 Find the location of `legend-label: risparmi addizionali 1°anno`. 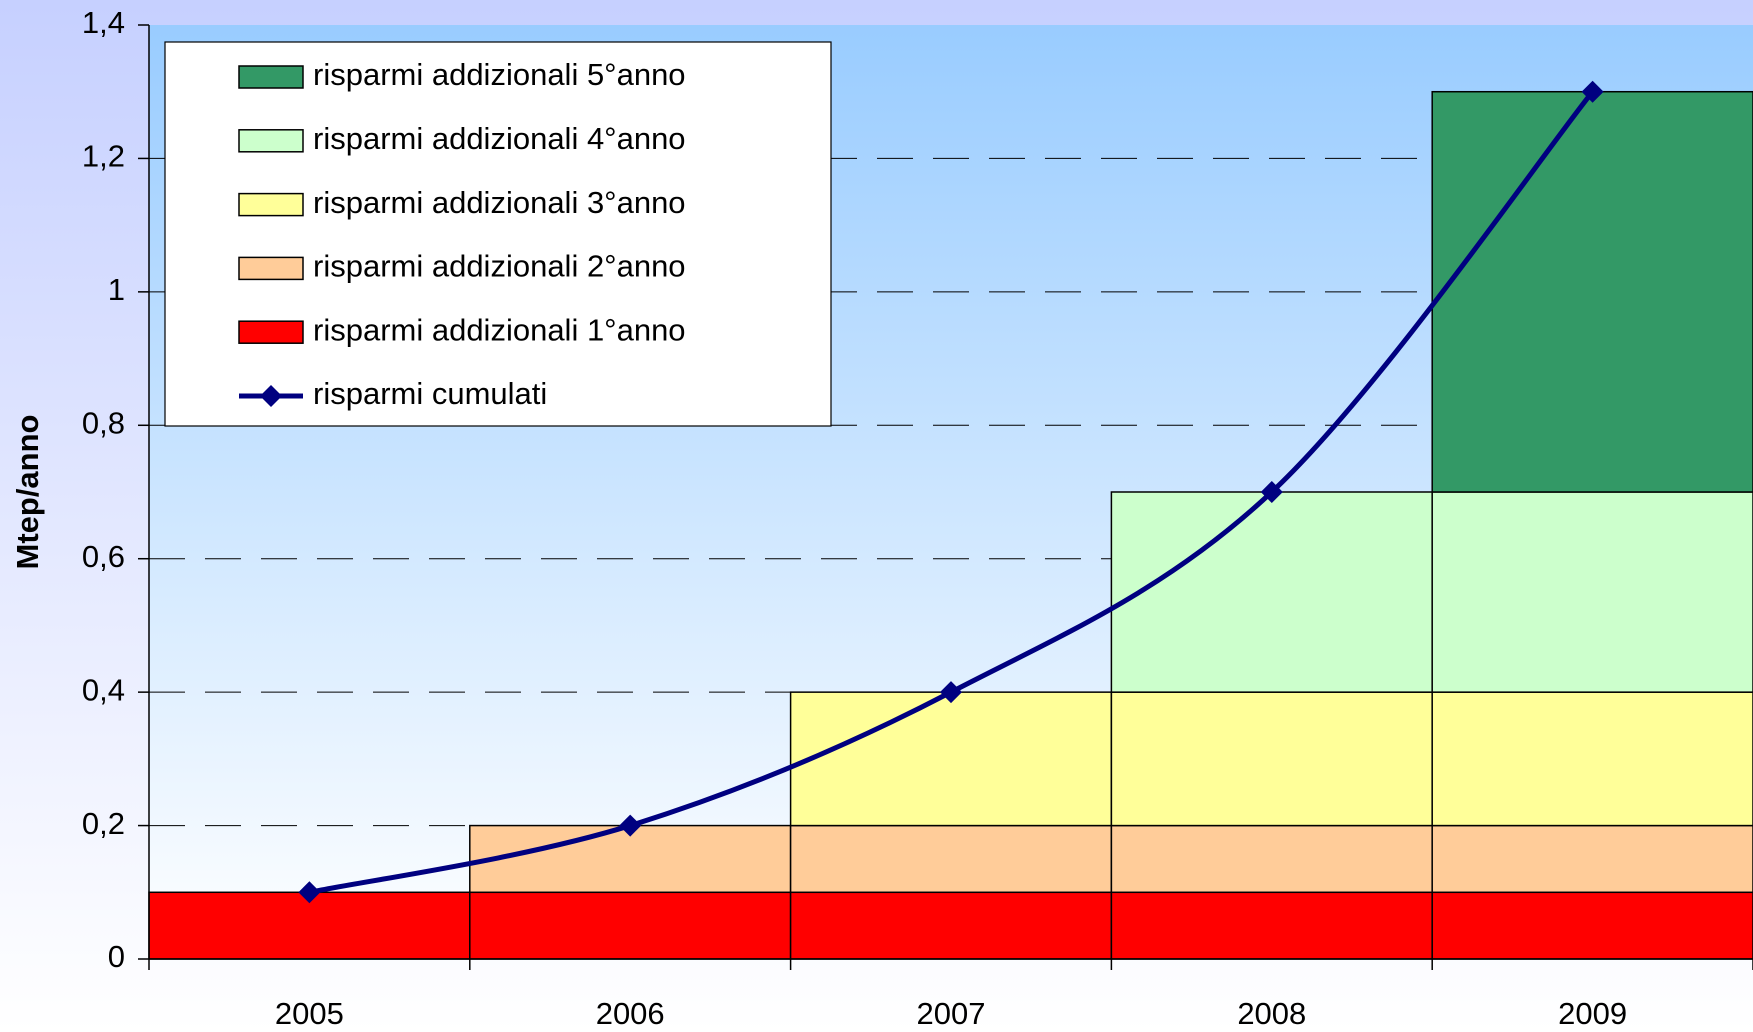

legend-label: risparmi addizionali 1°anno is located at coordinates (499, 329).